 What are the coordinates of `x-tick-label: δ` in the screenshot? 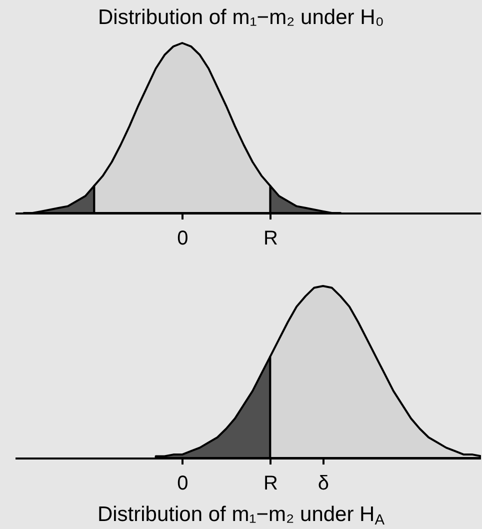 It's located at (323, 483).